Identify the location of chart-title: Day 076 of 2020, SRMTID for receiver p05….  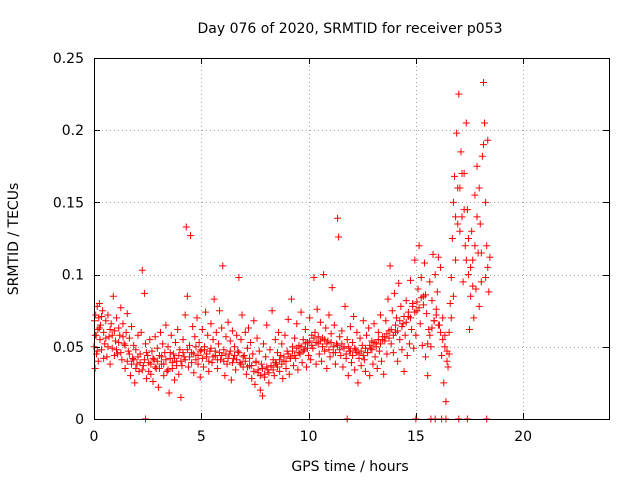
(349, 29).